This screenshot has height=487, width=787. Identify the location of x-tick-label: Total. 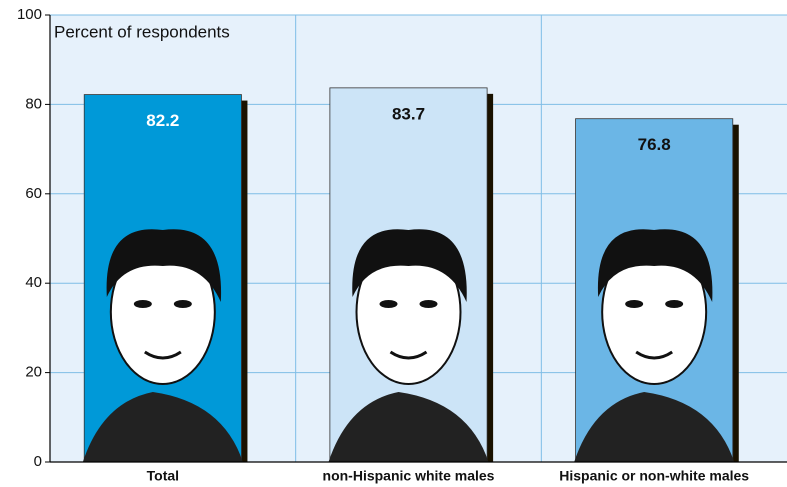
(163, 476).